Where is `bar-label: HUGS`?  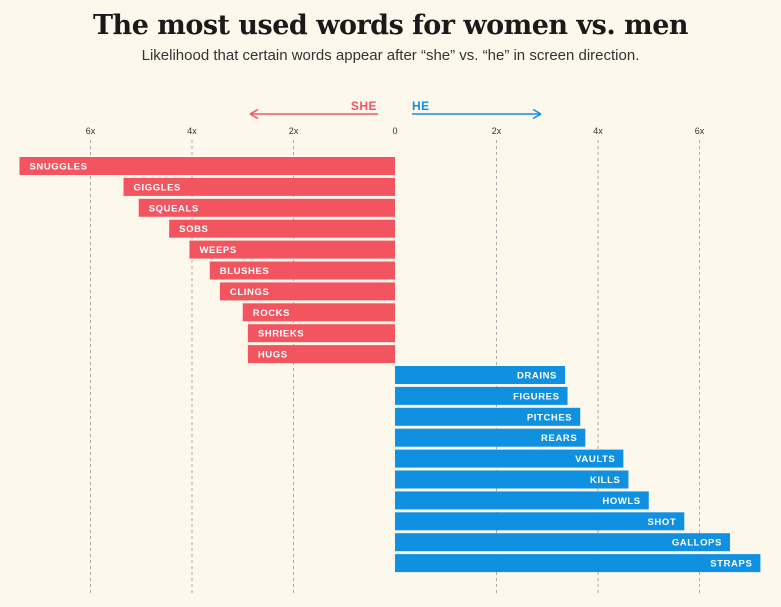
bar-label: HUGS is located at coordinates (273, 355).